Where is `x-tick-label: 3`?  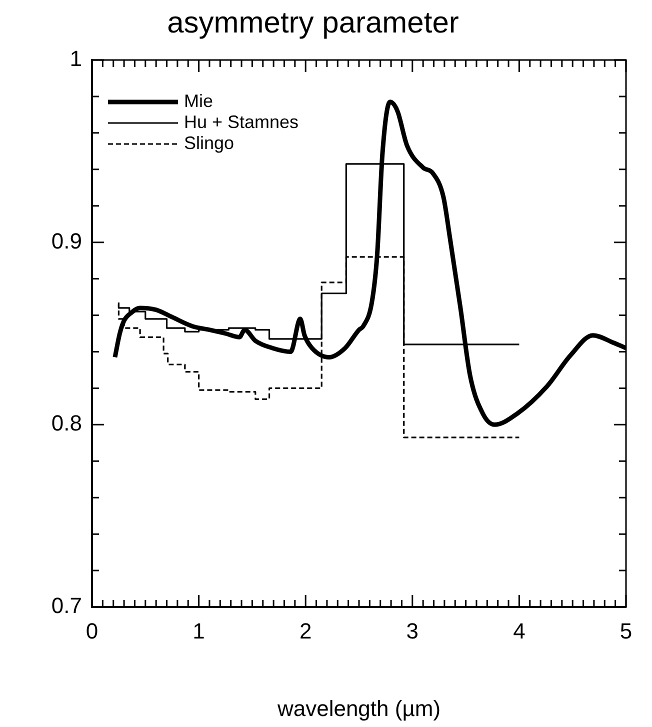 x-tick-label: 3 is located at coordinates (412, 631).